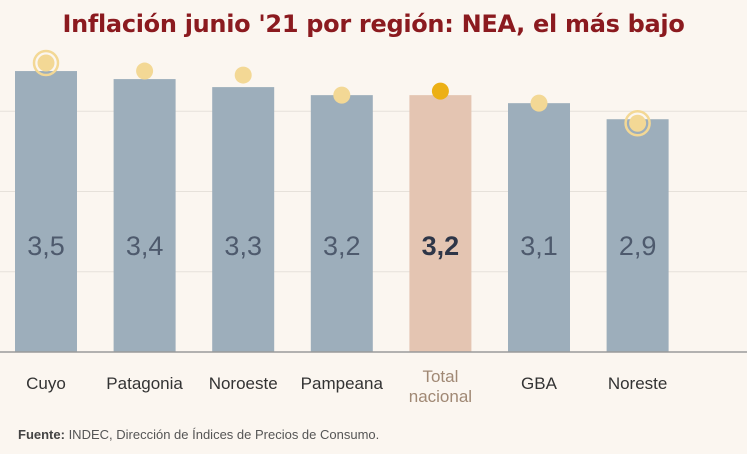  I want to click on source-prefix: Fuente:, so click(41, 434).